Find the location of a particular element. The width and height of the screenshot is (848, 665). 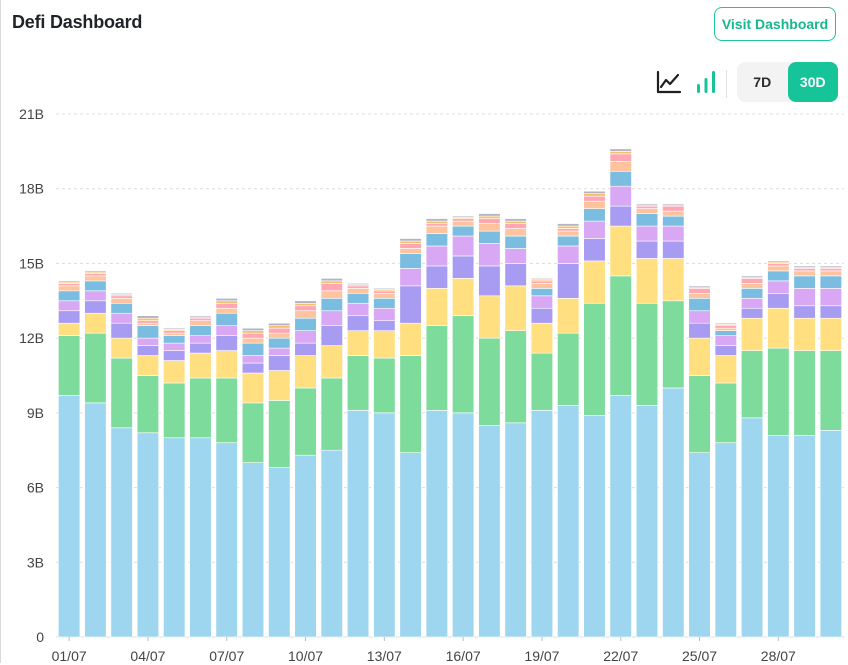

y-tick-label: 21B is located at coordinates (31, 114).